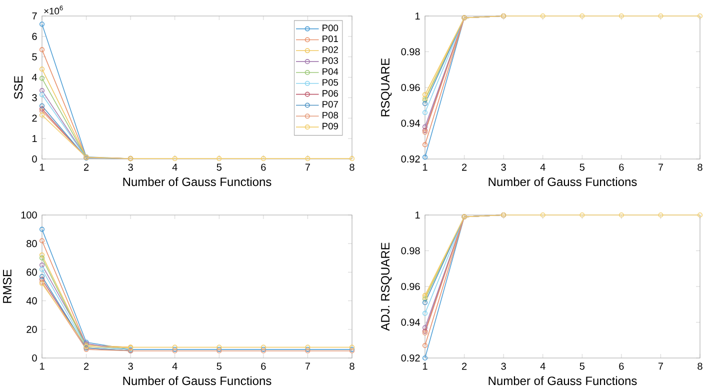 This screenshot has width=709, height=389. What do you see at coordinates (53, 10) in the screenshot?
I see `text: ×10$^{6}$` at bounding box center [53, 10].